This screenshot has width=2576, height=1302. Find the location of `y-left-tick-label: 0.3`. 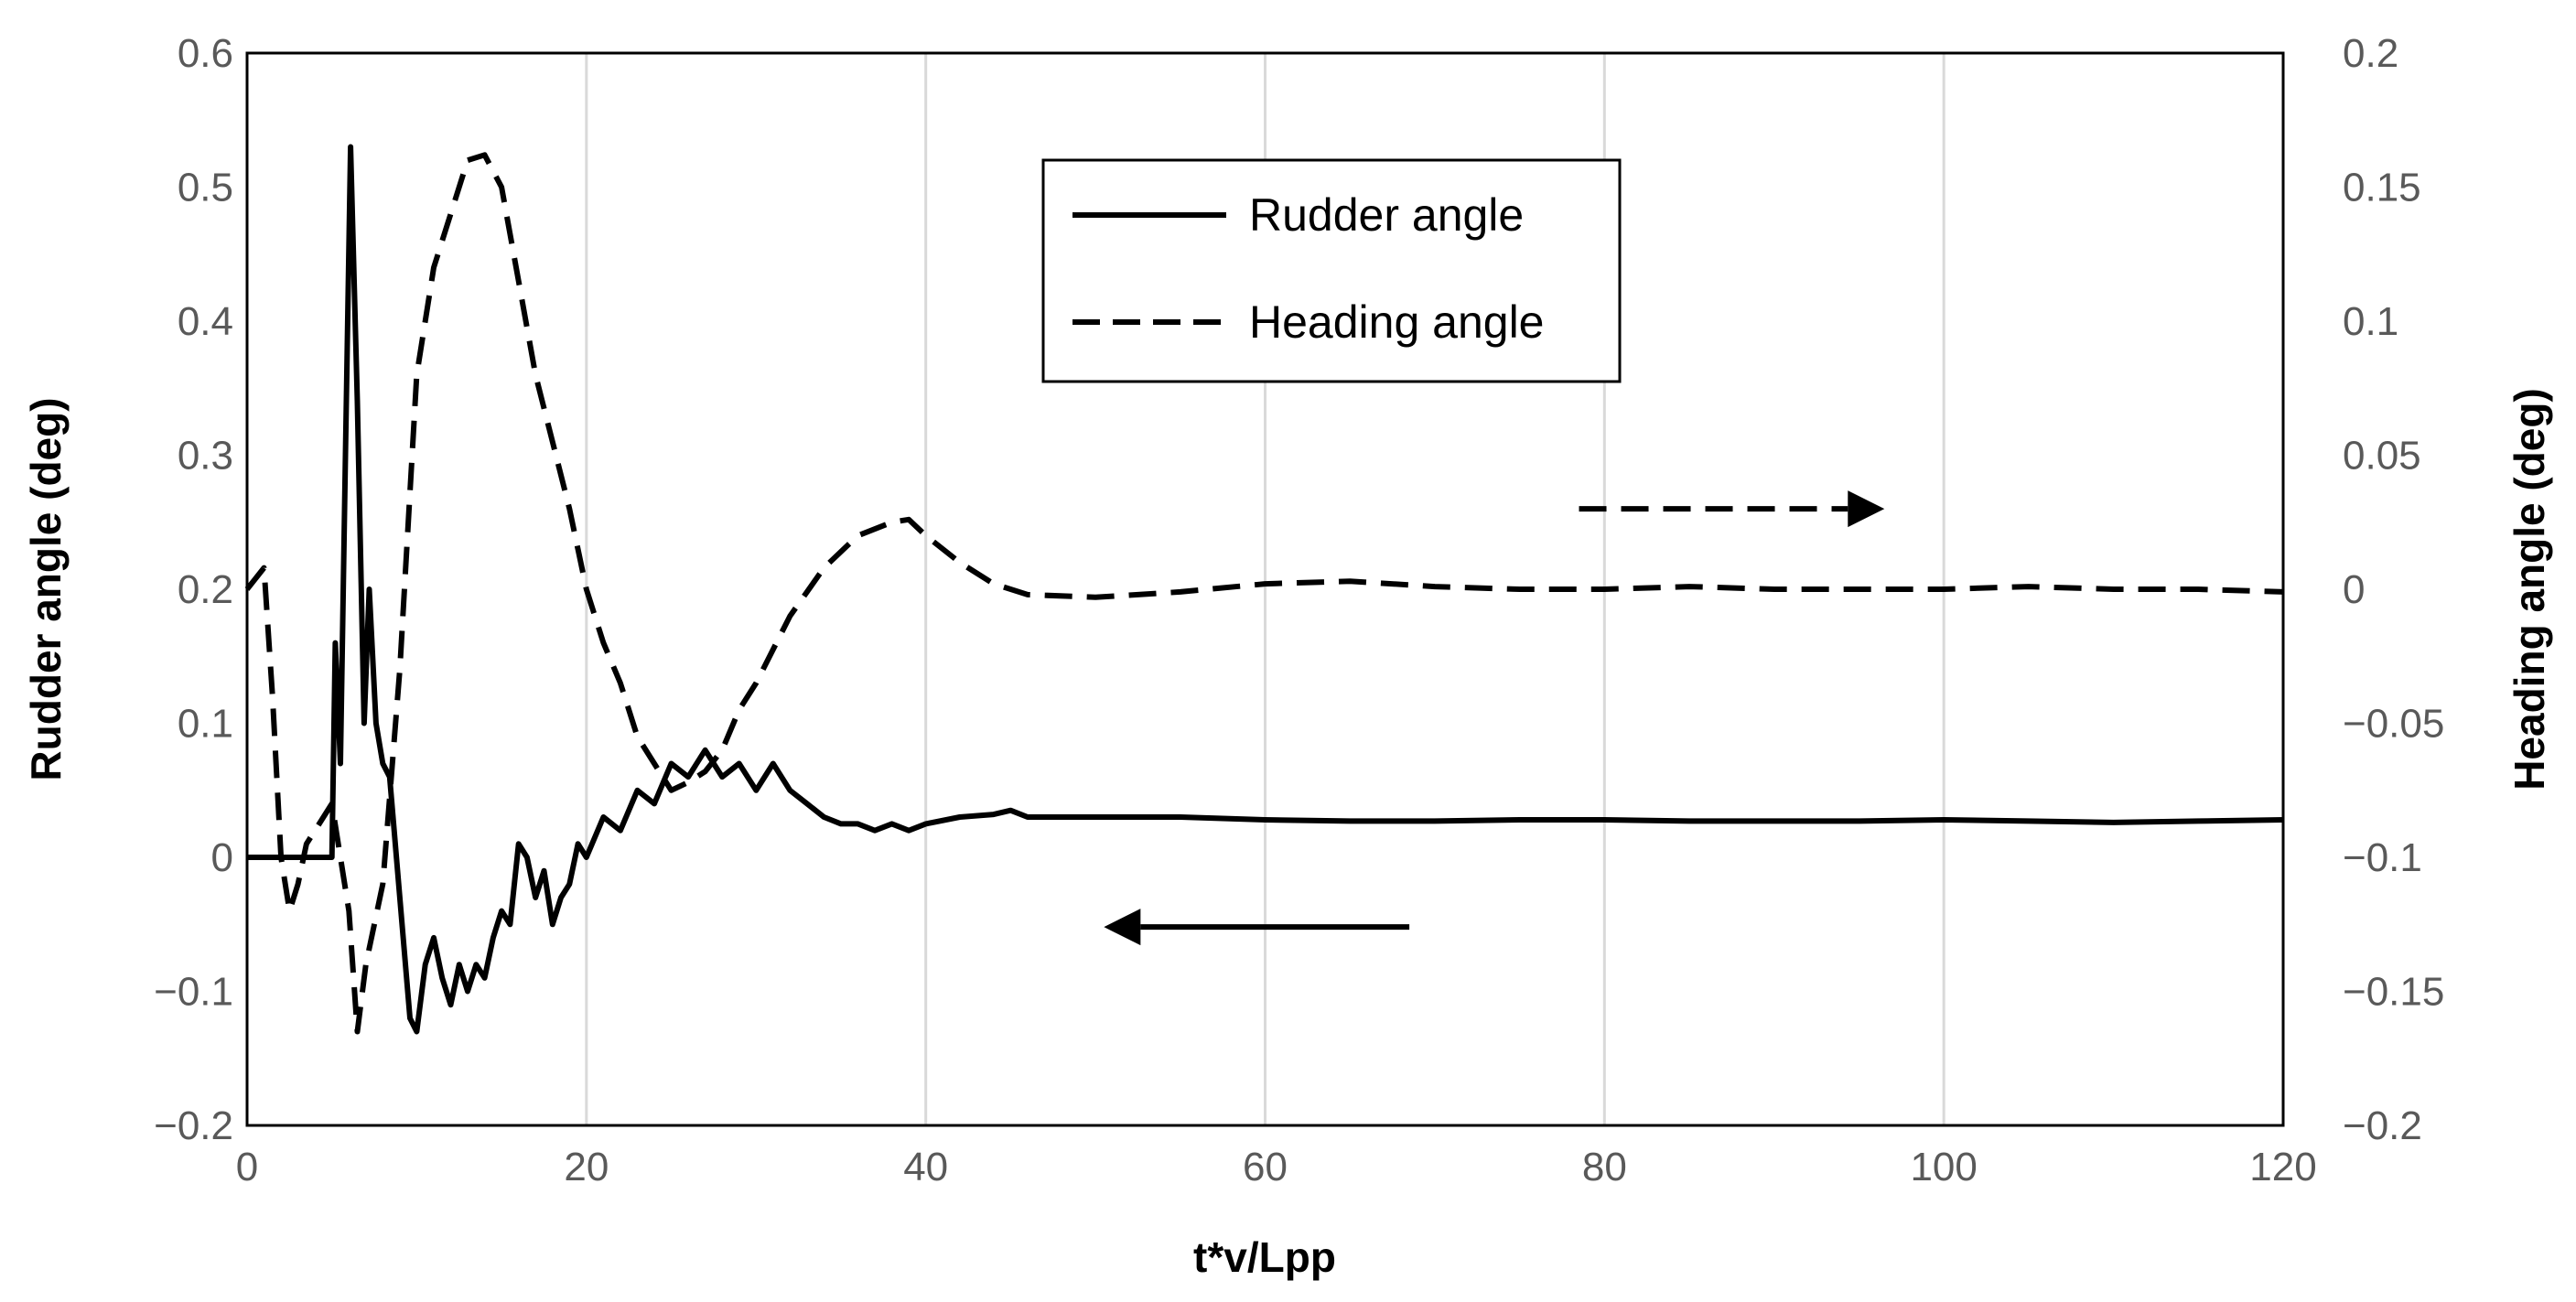

y-left-tick-label: 0.3 is located at coordinates (205, 456).